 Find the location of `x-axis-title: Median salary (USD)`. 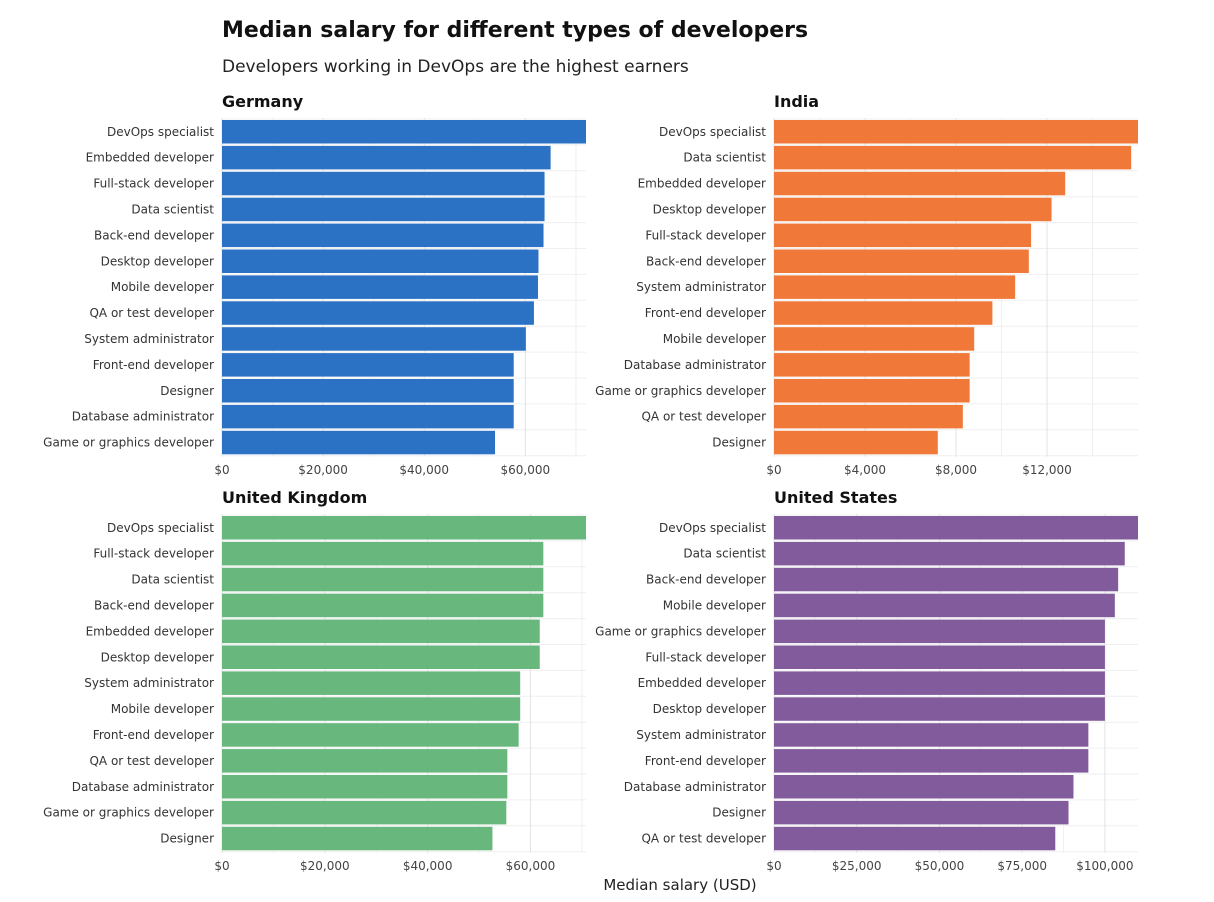

x-axis-title: Median salary (USD) is located at coordinates (680, 885).